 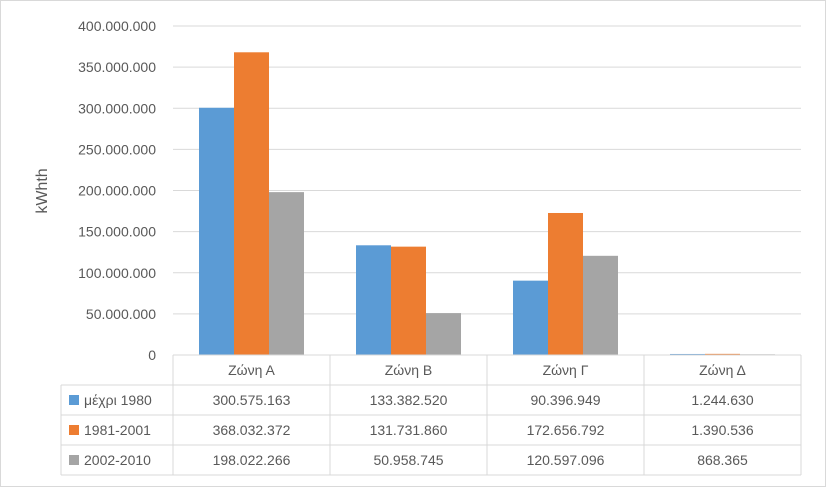 What do you see at coordinates (409, 370) in the screenshot?
I see `category-label: Ζώνη Β` at bounding box center [409, 370].